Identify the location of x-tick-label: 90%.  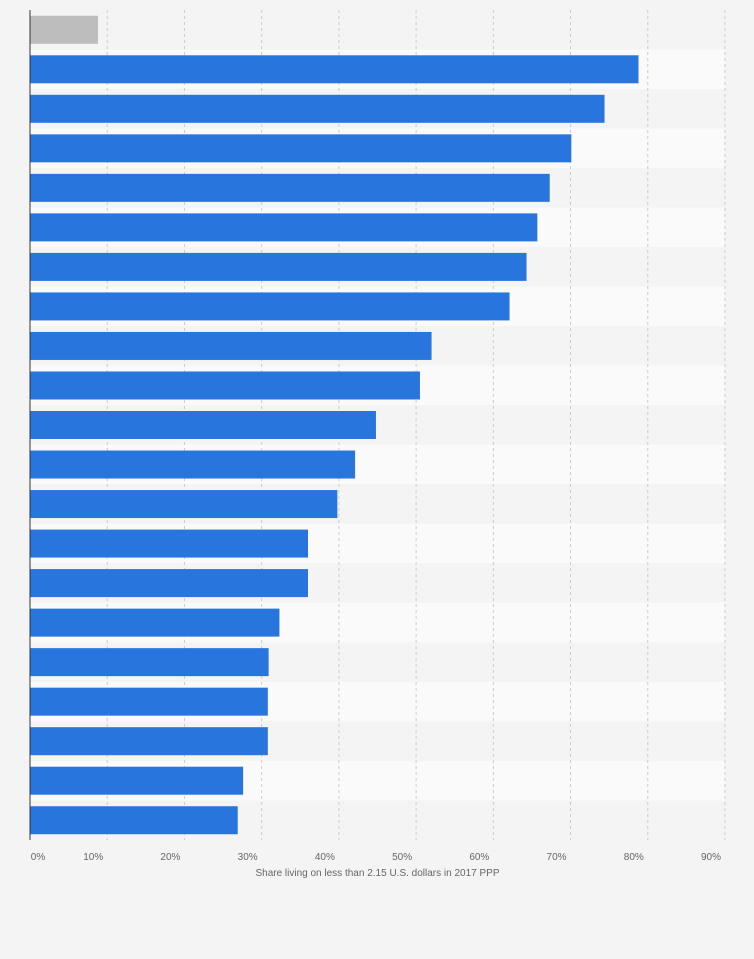
(711, 857).